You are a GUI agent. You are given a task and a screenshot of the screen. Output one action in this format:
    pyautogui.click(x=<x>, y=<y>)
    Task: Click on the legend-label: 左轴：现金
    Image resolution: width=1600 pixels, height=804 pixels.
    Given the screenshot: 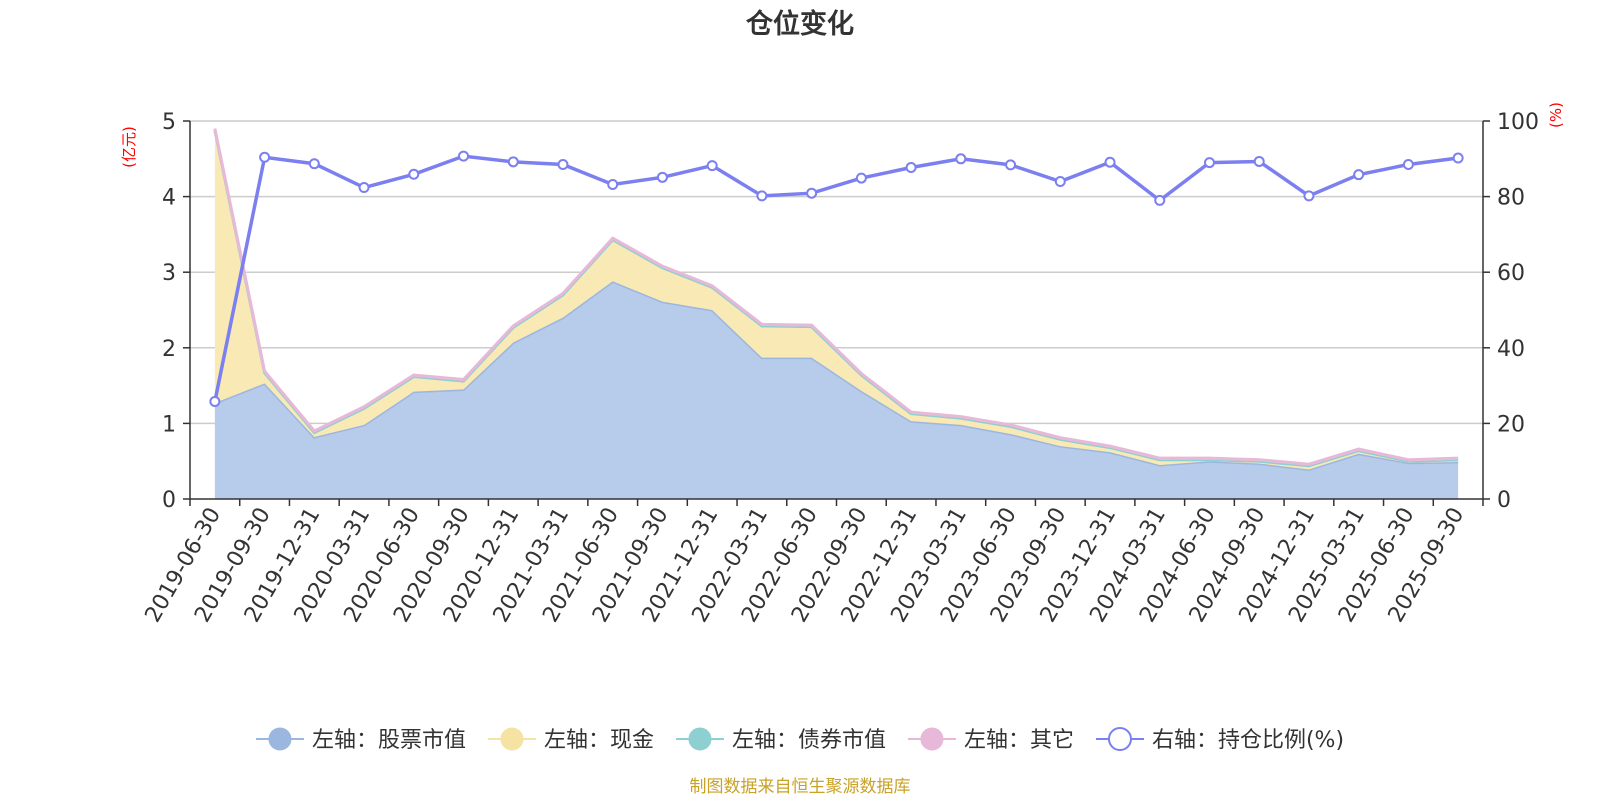 What is the action you would take?
    pyautogui.click(x=599, y=740)
    